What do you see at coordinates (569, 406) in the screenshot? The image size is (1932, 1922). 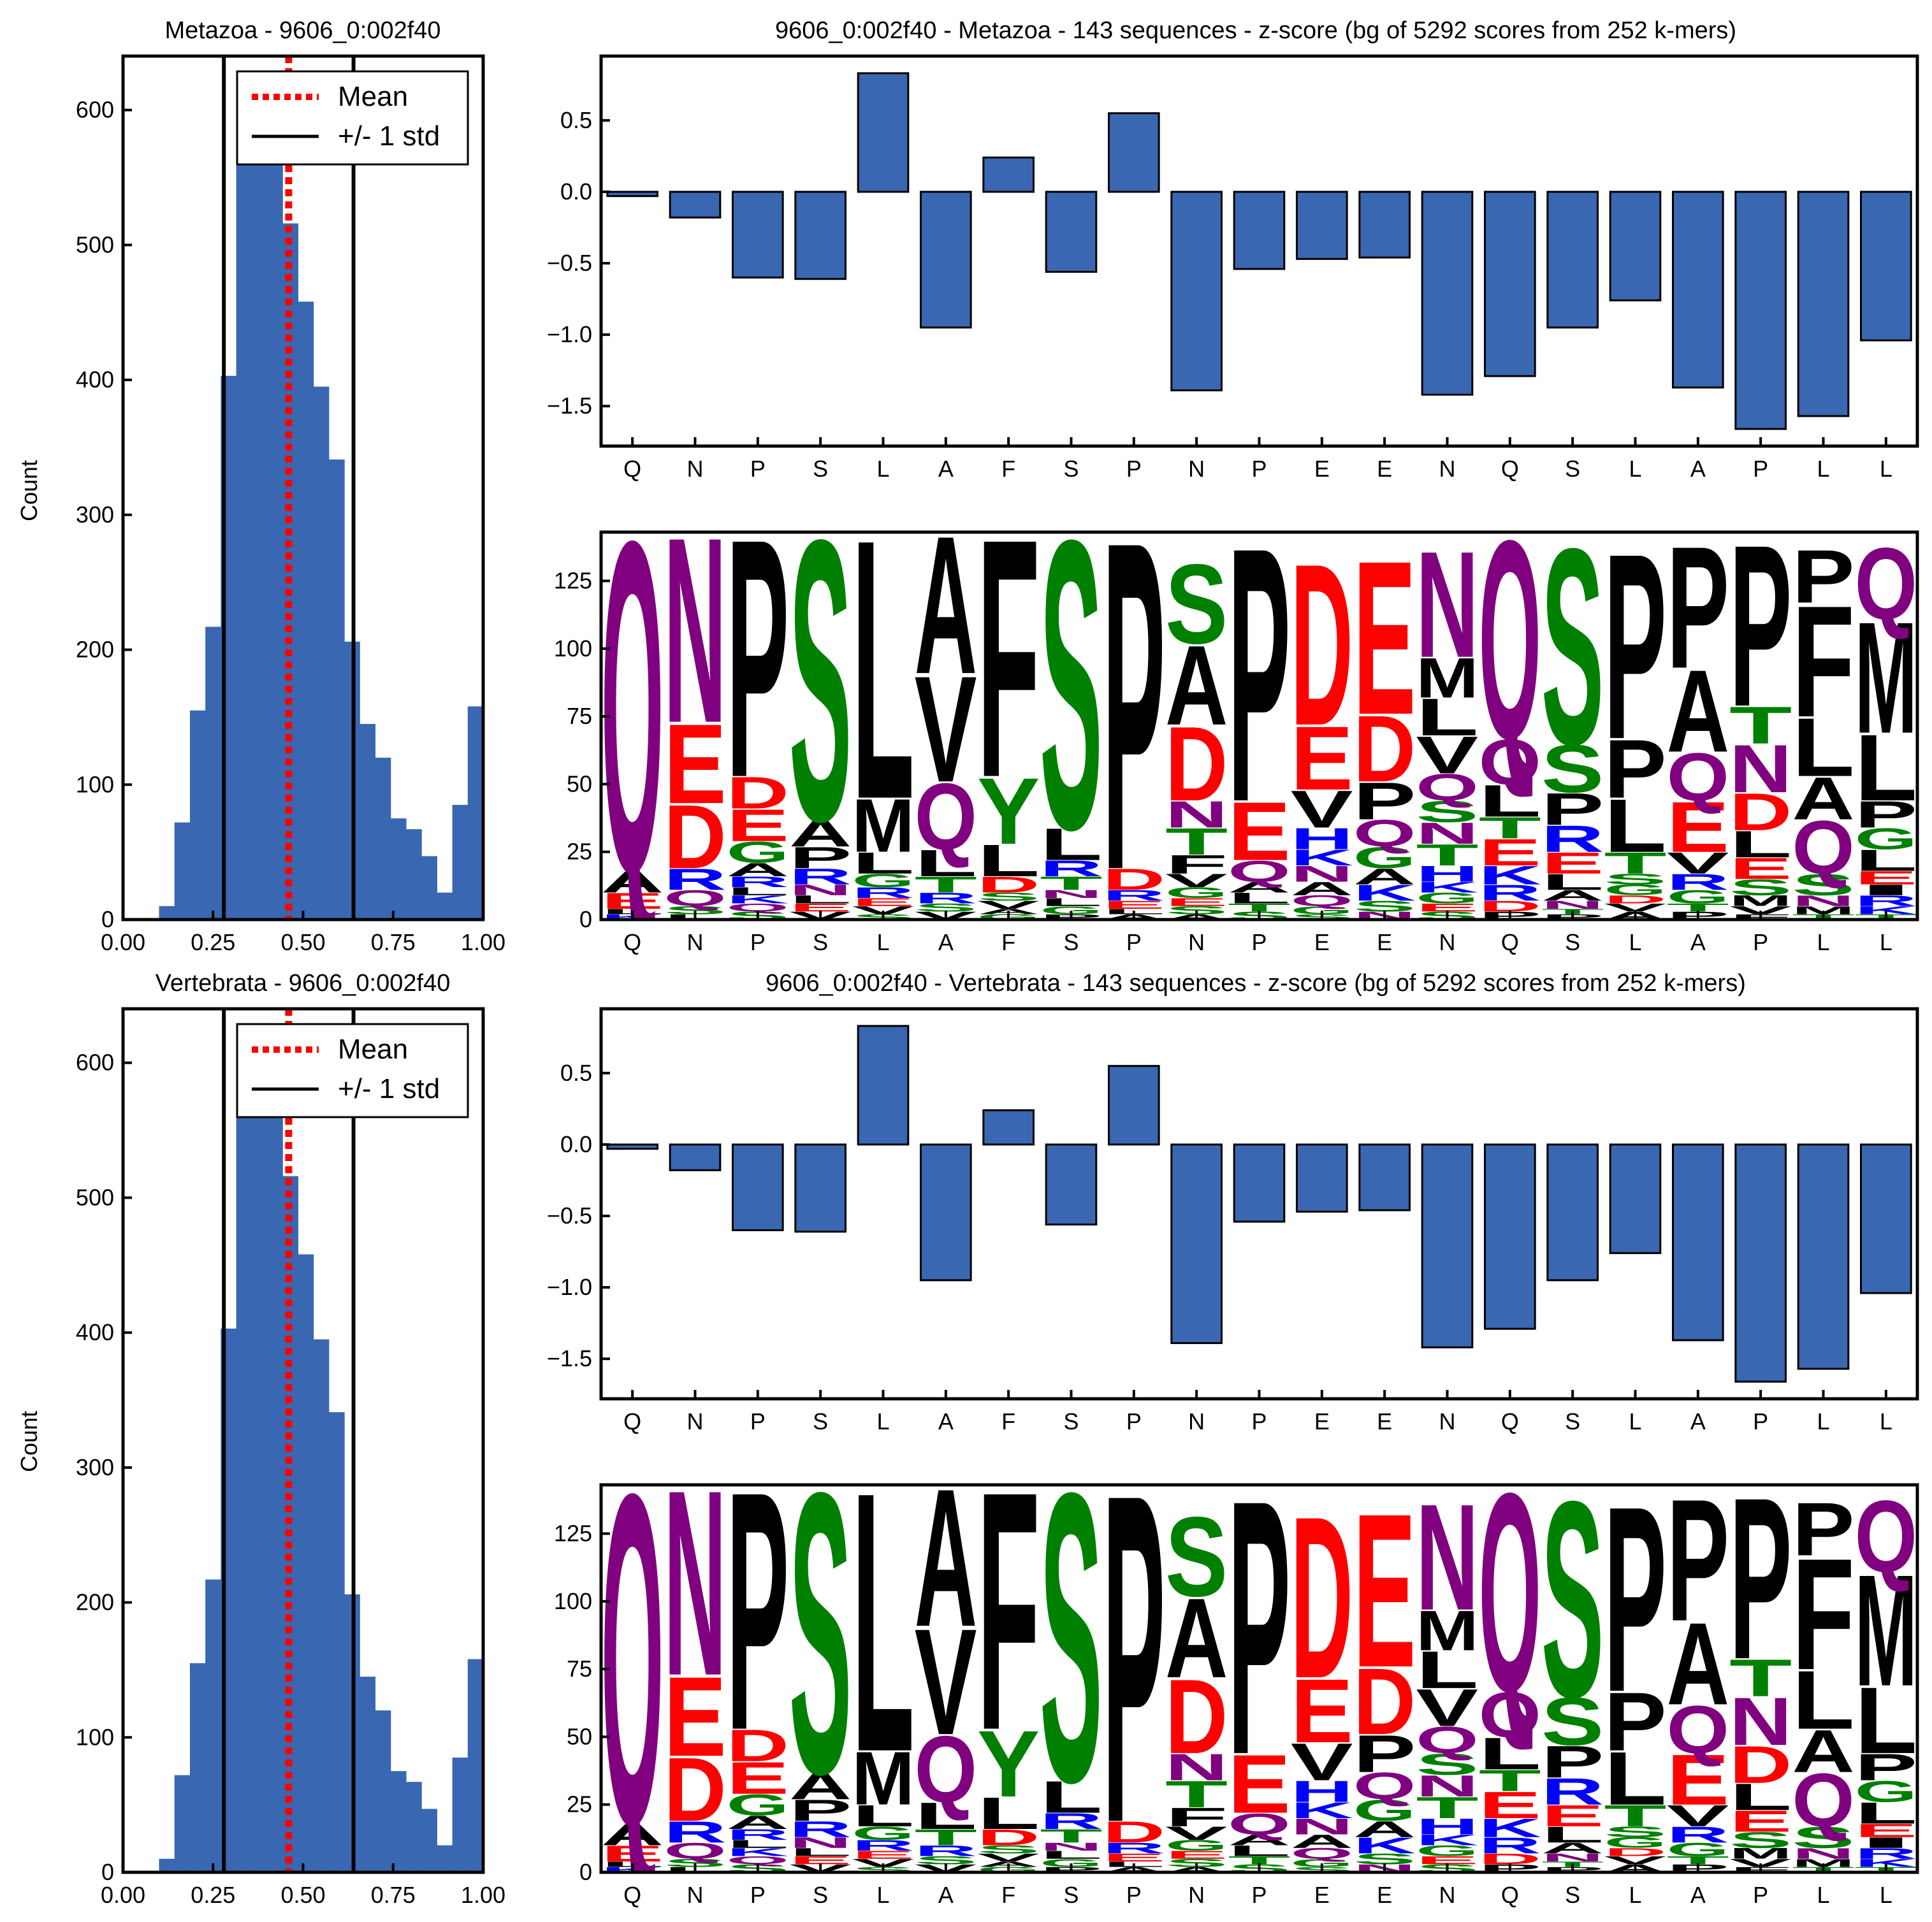 I see `y-tick-label: −1.5` at bounding box center [569, 406].